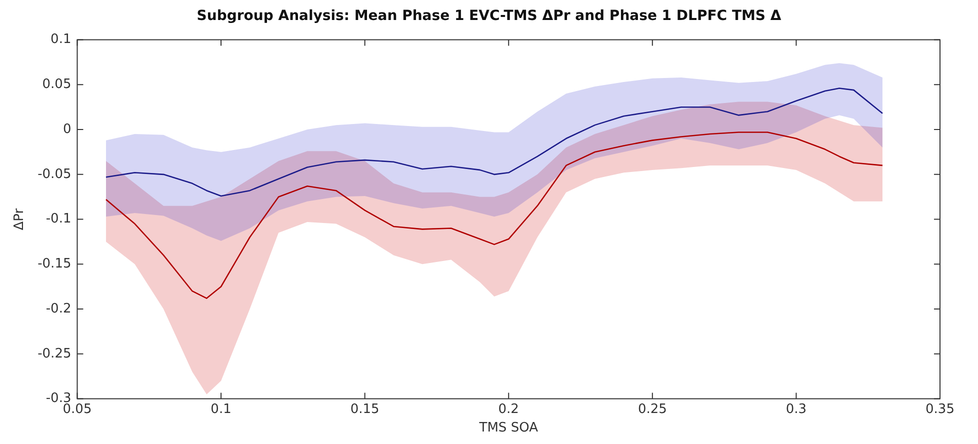 The image size is (978, 444). Describe the element at coordinates (57, 84) in the screenshot. I see `y-tick-label: 0.05` at that location.